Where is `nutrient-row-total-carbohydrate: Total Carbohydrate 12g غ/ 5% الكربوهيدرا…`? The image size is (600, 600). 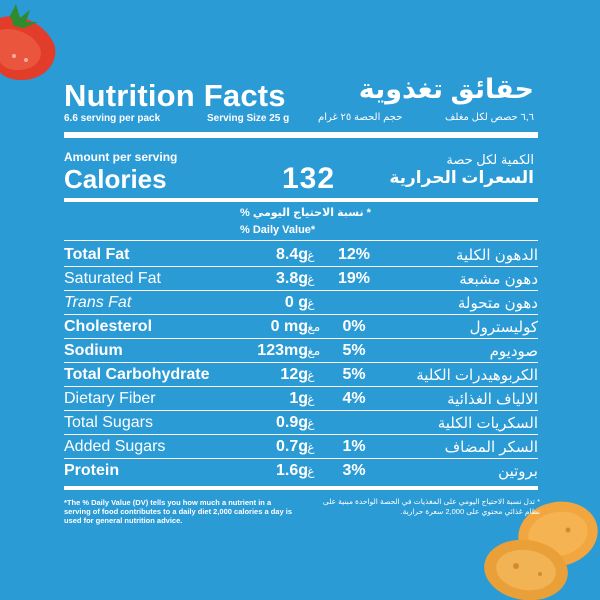
nutrient-row-total-carbohydrate: Total Carbohydrate 12g غ/ 5% الكربوهيدرا… is located at coordinates (301, 374).